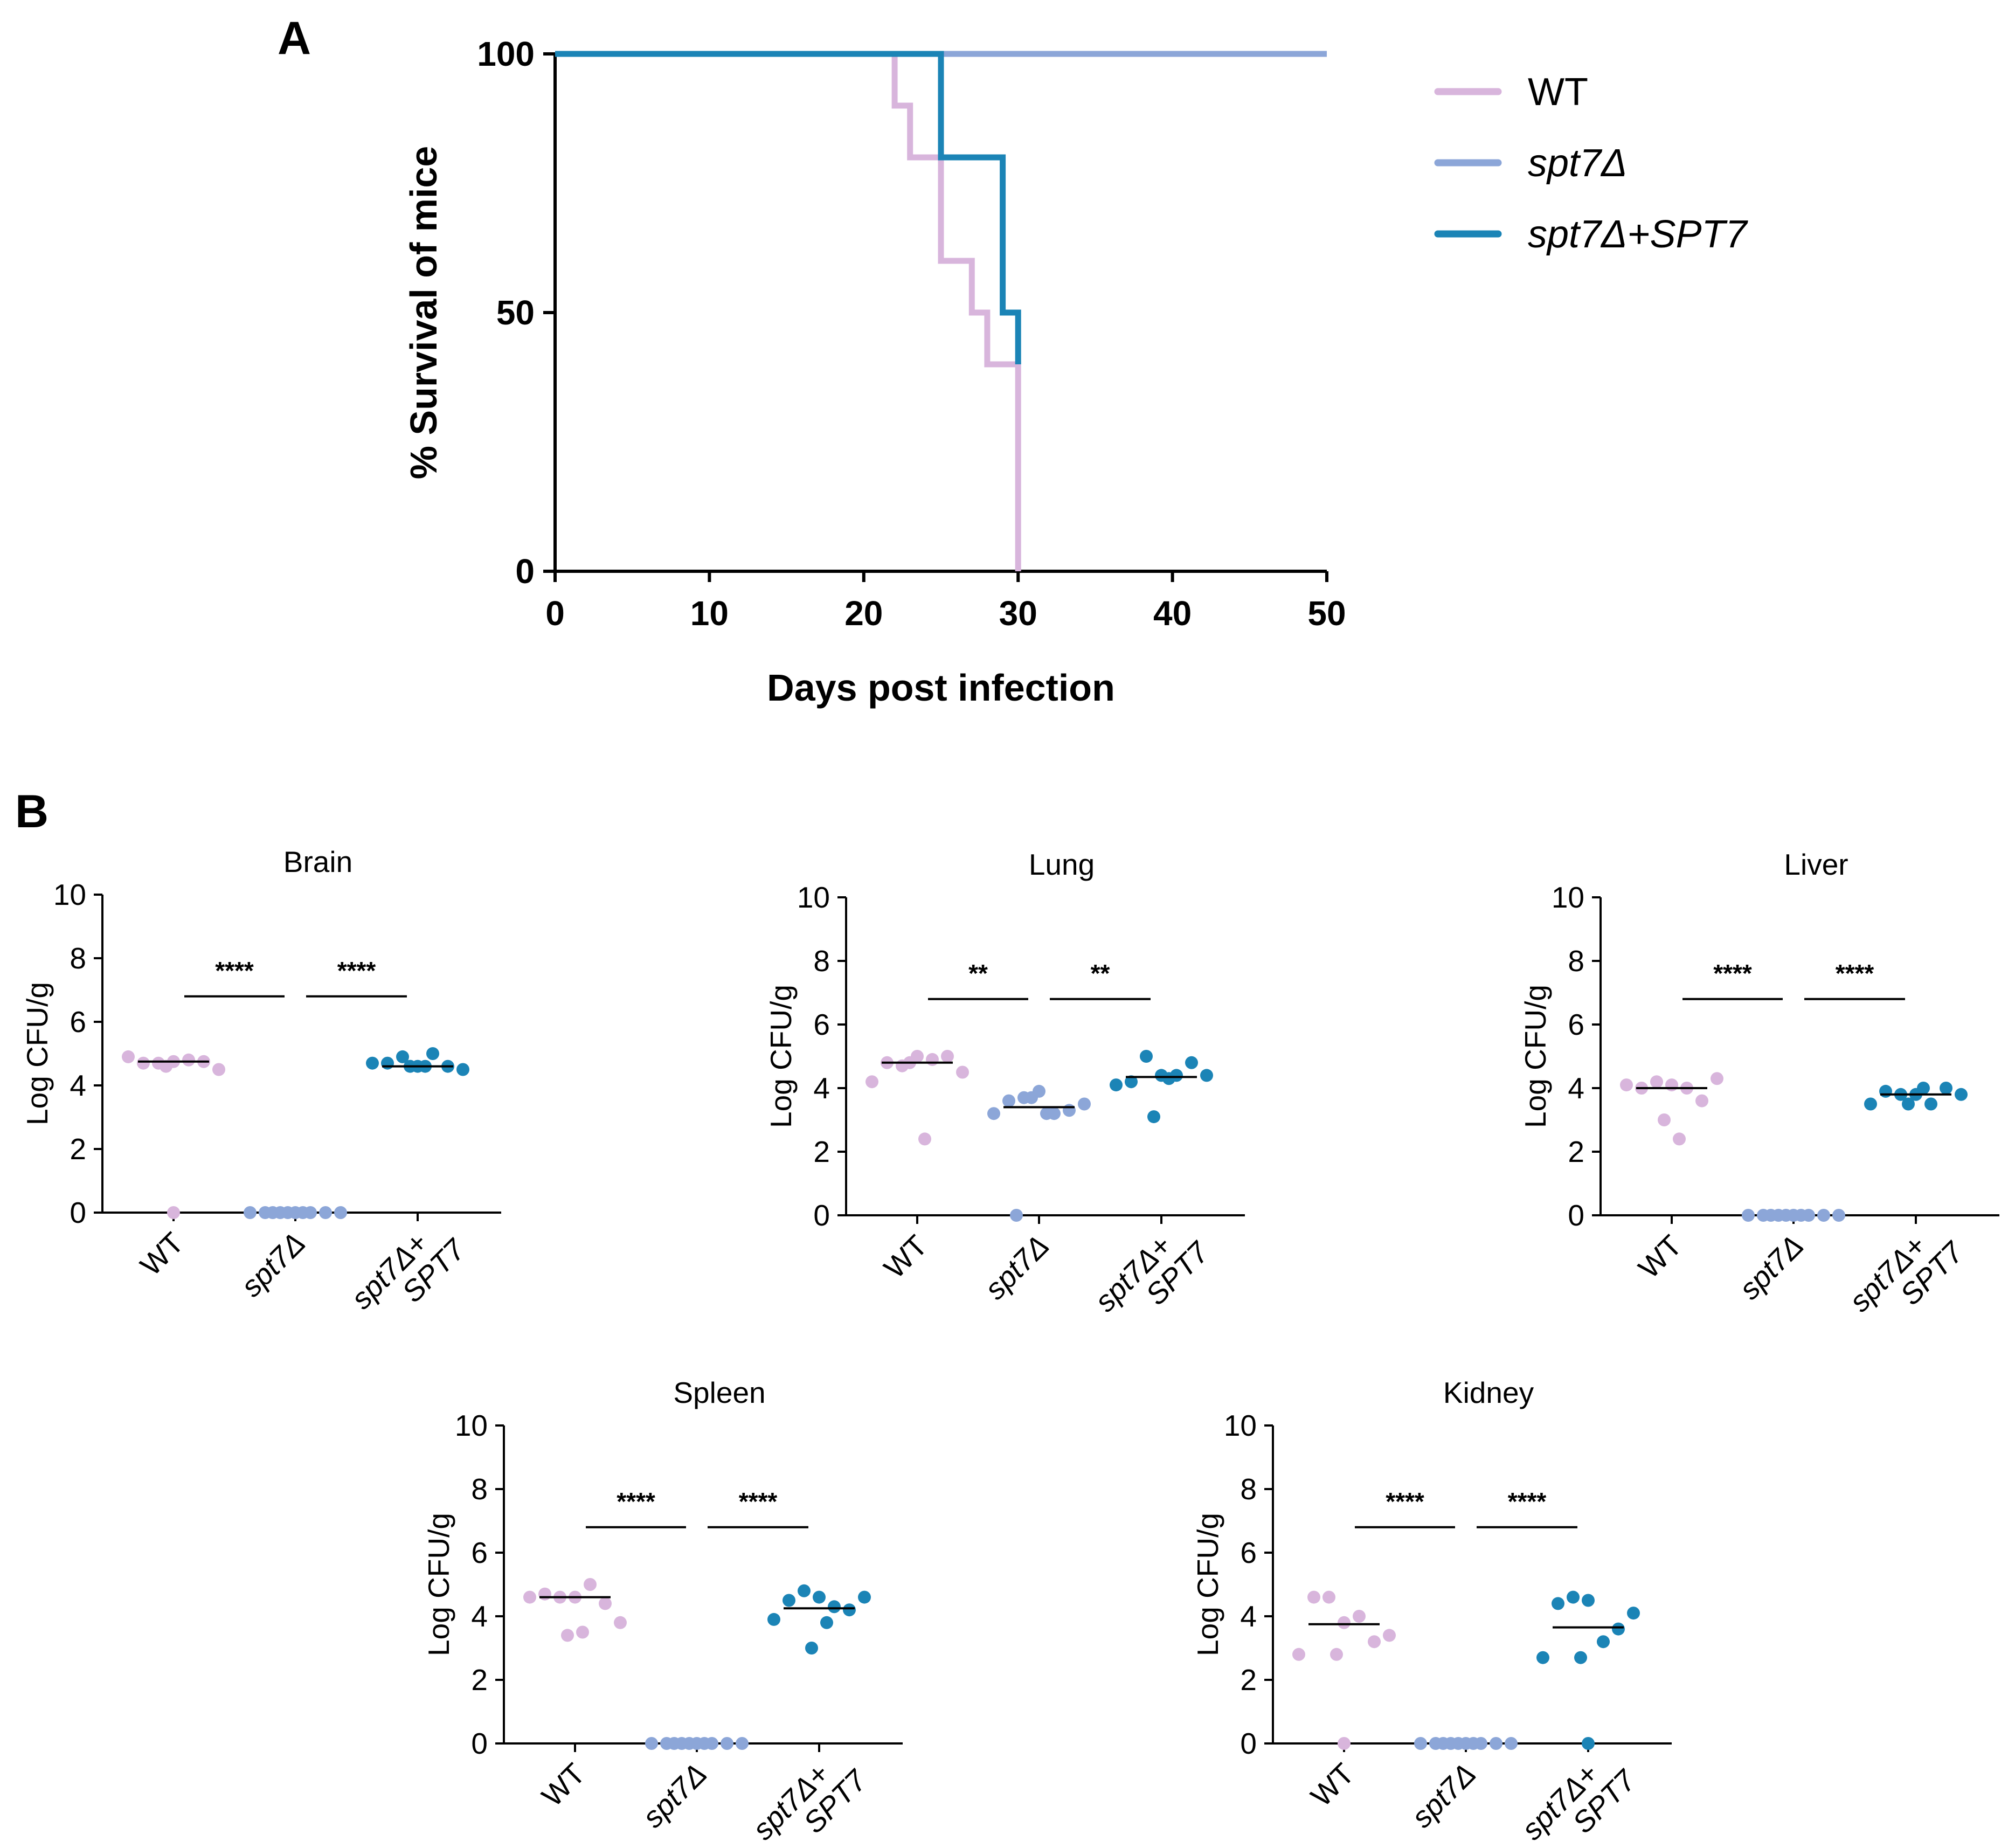 This screenshot has width=2015, height=1848. I want to click on brain-category-label: WT, so click(162, 1254).